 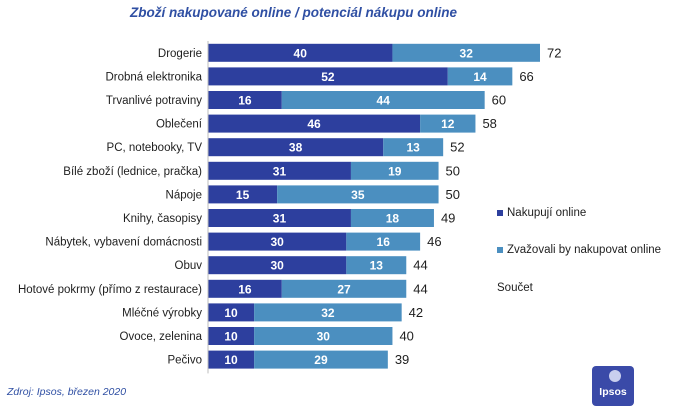 I want to click on category-label: Trvanlivé potraviny, so click(x=154, y=101).